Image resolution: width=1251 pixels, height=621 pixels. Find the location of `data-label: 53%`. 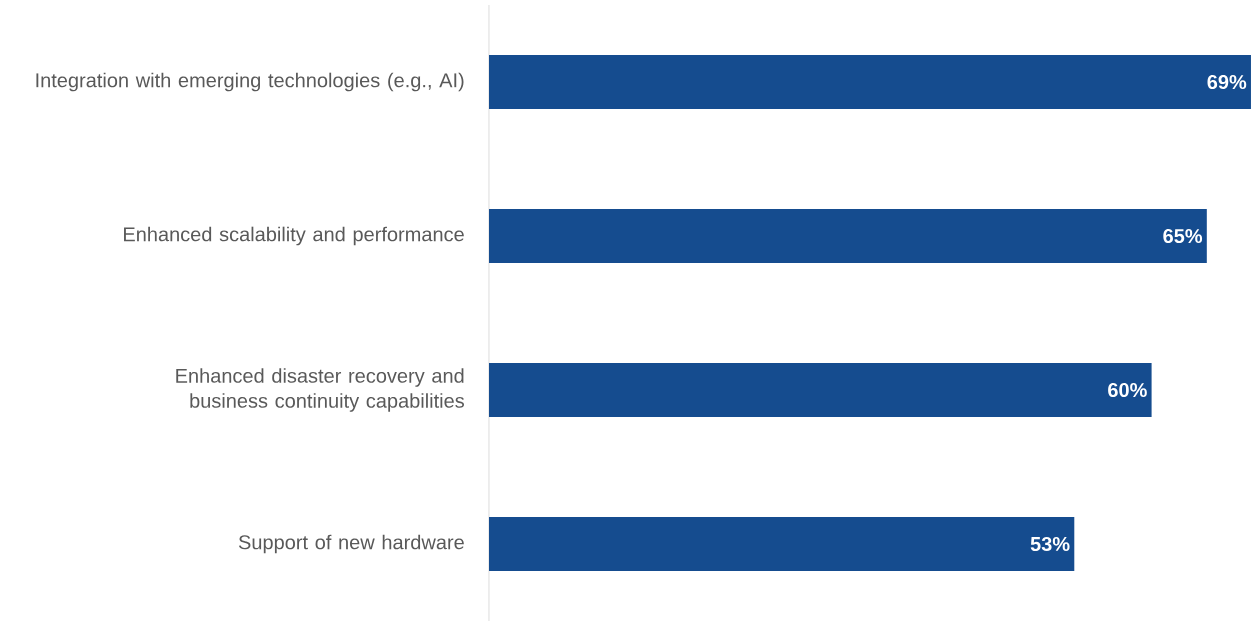

data-label: 53% is located at coordinates (1050, 544).